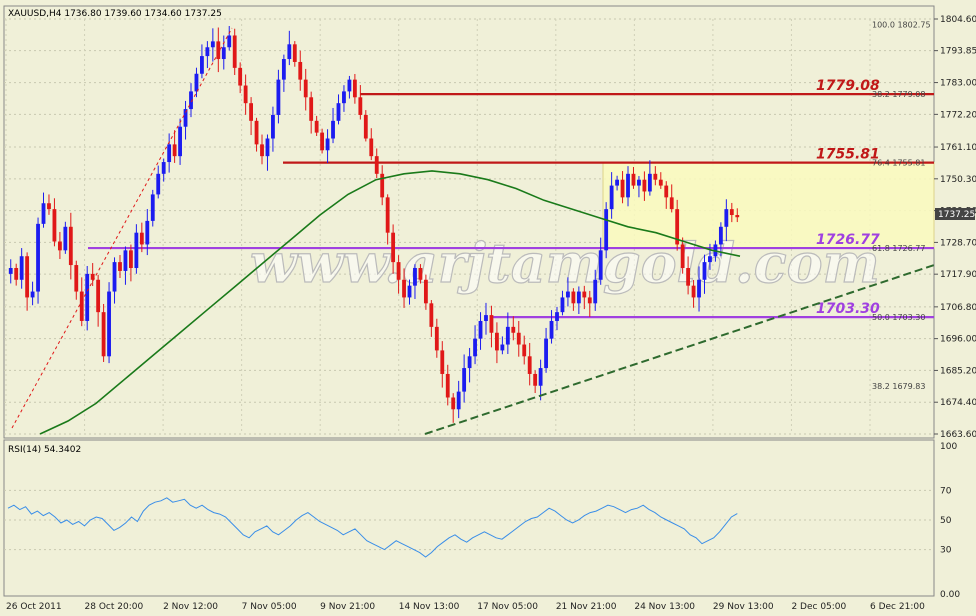  What do you see at coordinates (44, 450) in the screenshot?
I see `rsi-header: RSI(14) 54.3402` at bounding box center [44, 450].